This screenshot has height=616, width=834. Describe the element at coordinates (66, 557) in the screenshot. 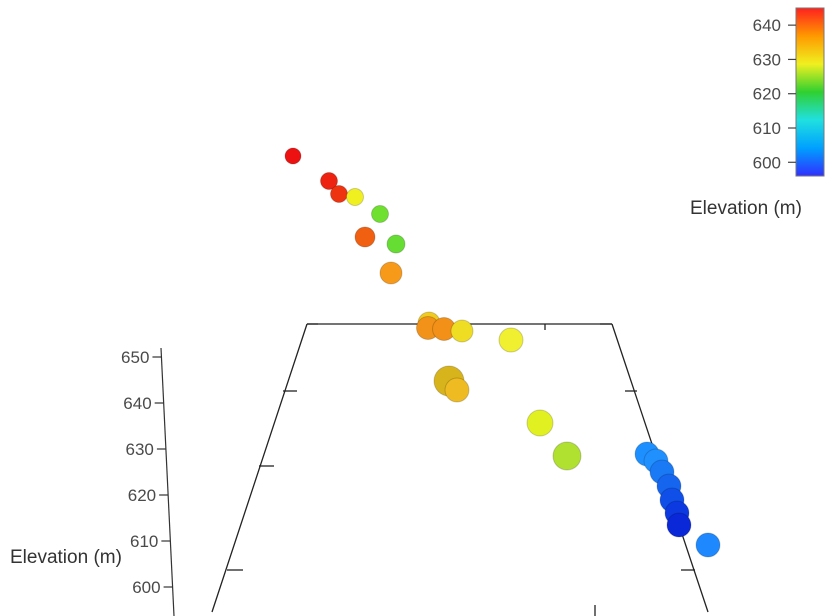

I see `z-axis-title: Elevation (m)` at that location.